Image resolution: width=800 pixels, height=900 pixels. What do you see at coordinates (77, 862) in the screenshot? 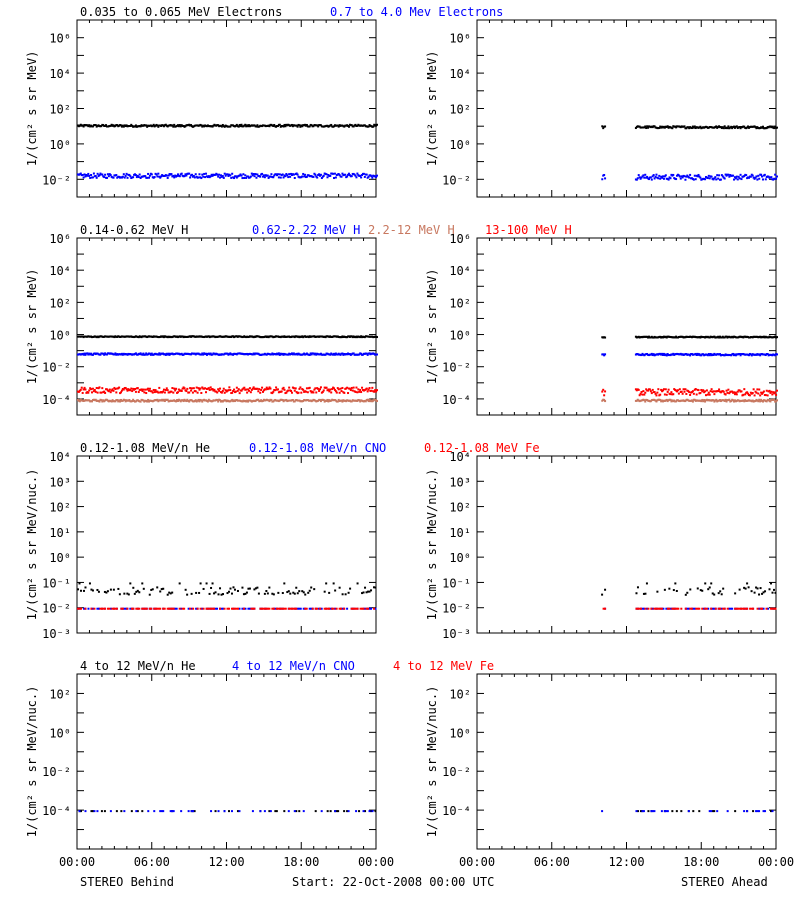
I see `x-tick-label: 00:00` at bounding box center [77, 862].